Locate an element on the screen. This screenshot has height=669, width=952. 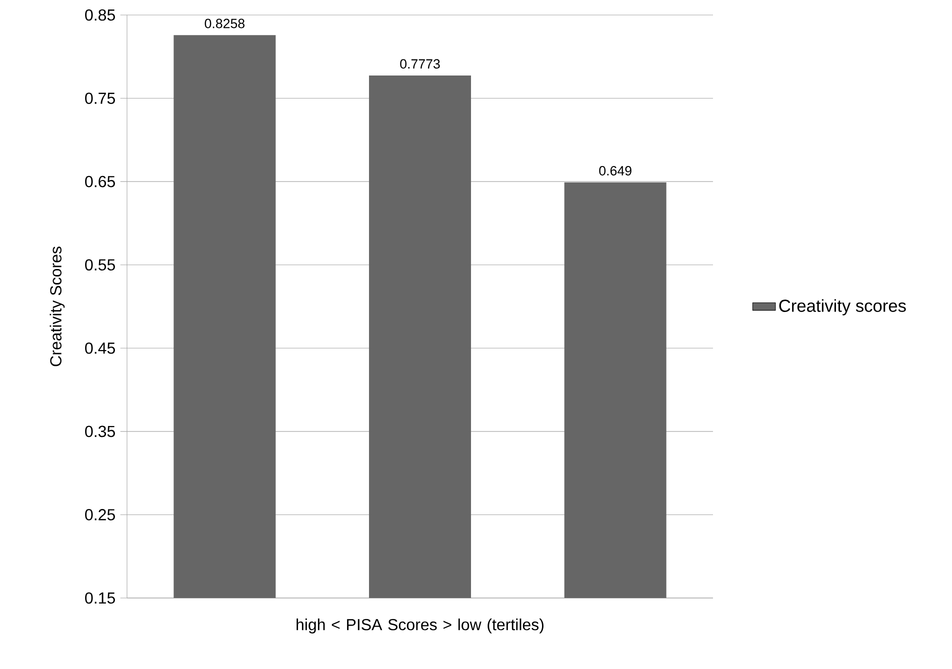
x-axis-title: high < PISA Scores > low (tertiles) is located at coordinates (420, 626).